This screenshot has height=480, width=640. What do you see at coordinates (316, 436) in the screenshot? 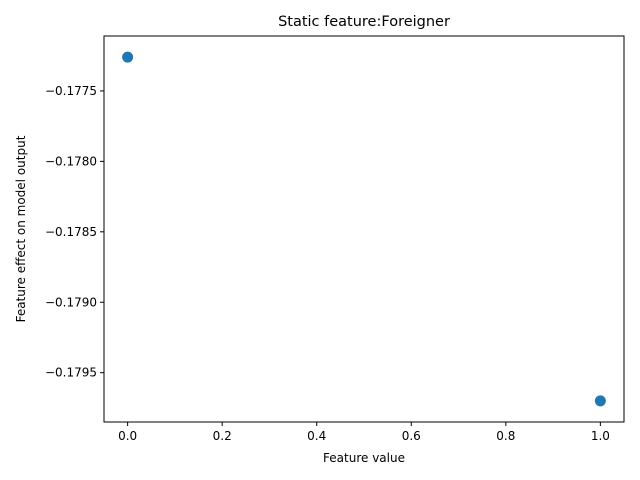
I see `x-tick-label: 0.4` at bounding box center [316, 436].